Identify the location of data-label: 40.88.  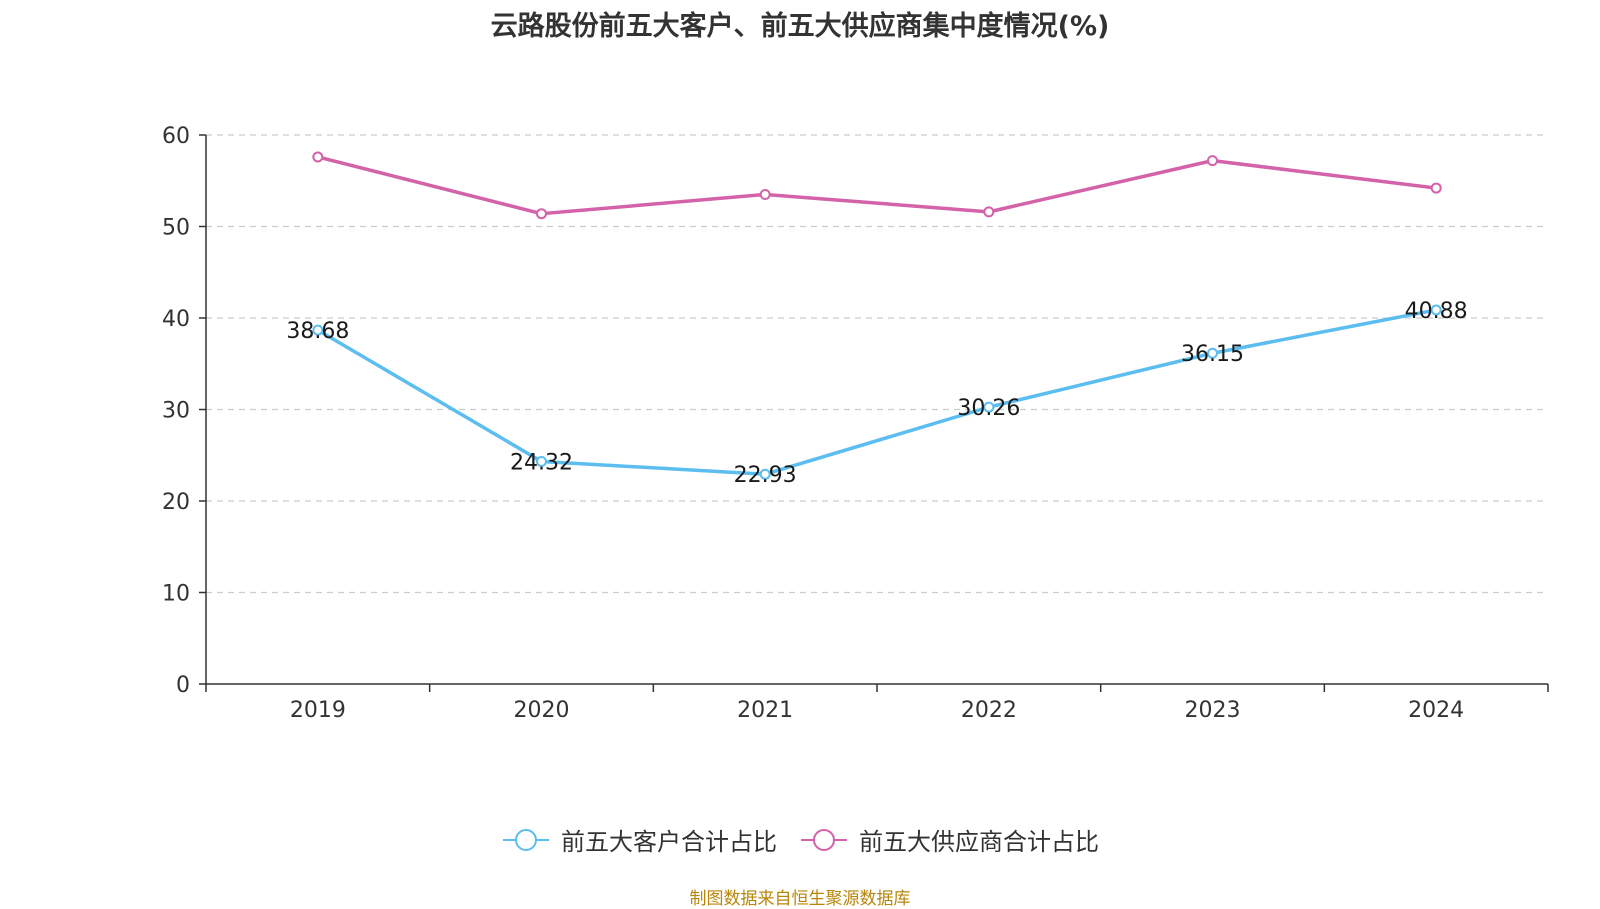
(1436, 311).